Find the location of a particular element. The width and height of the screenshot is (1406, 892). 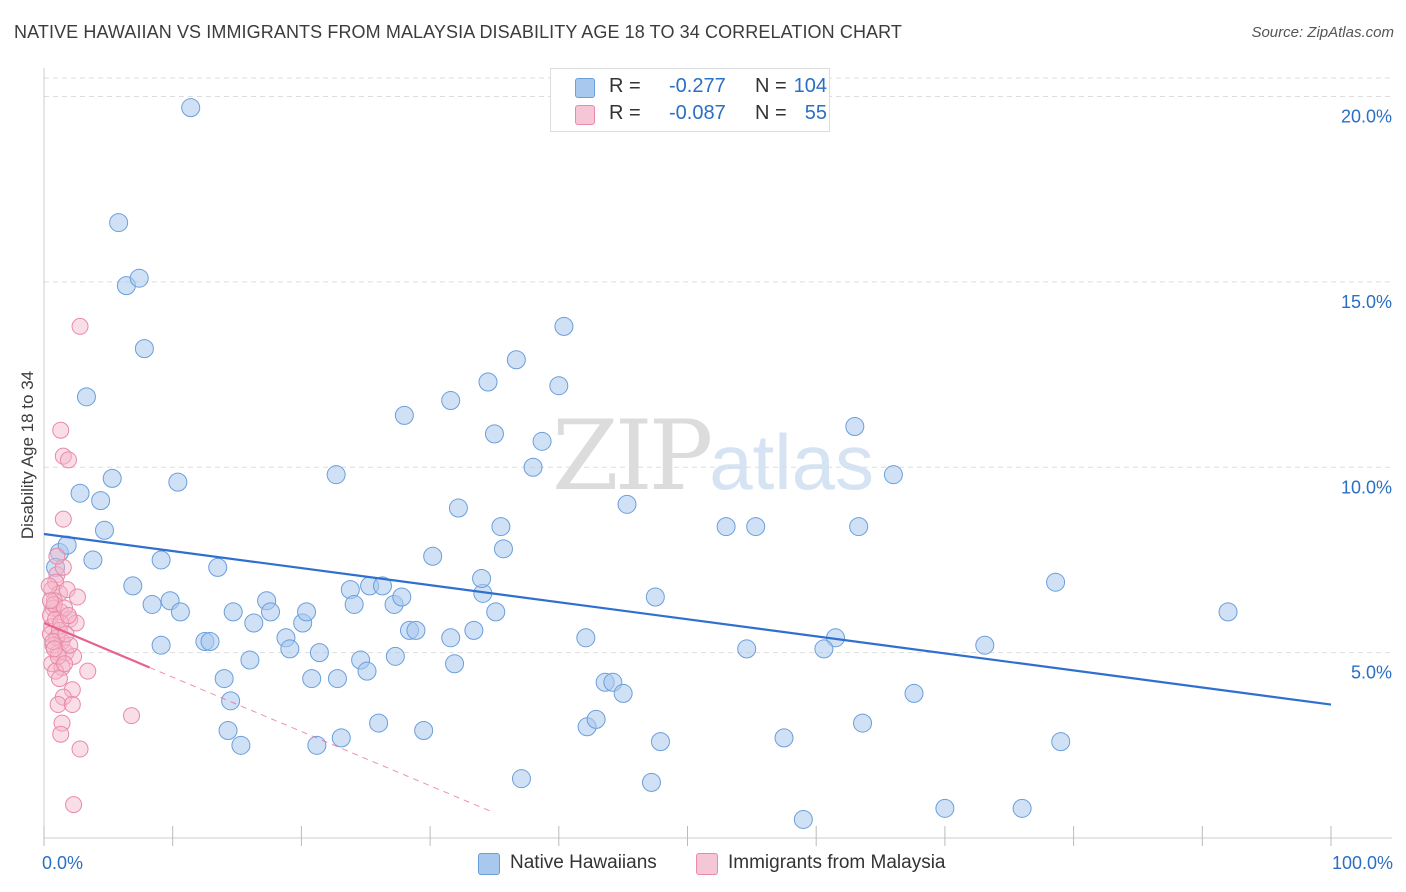

correlation-legend: R = -0.277 N = 104 R = -0.087 N = 55 is located at coordinates (690, 100).